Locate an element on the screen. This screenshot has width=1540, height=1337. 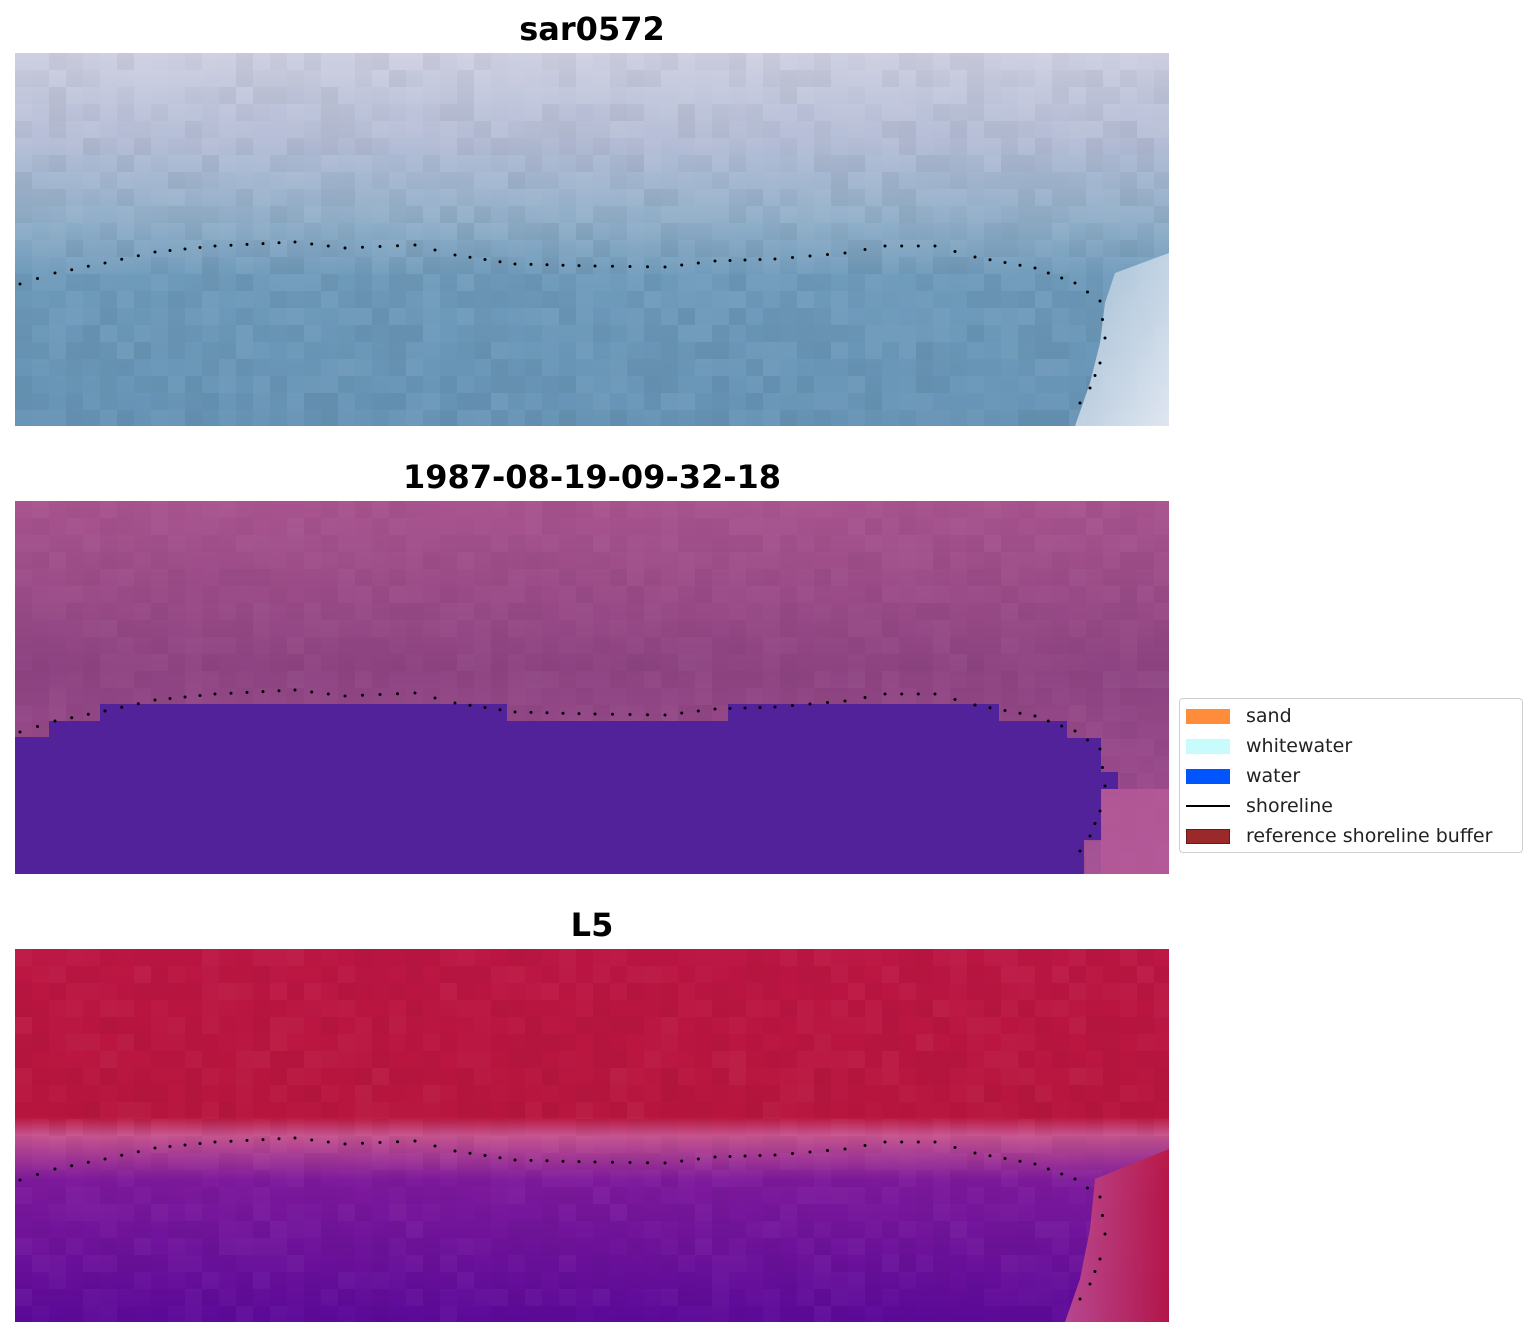
legend-item-reference-shoreline-buffer: reference shoreline buffer is located at coordinates (1339, 836).